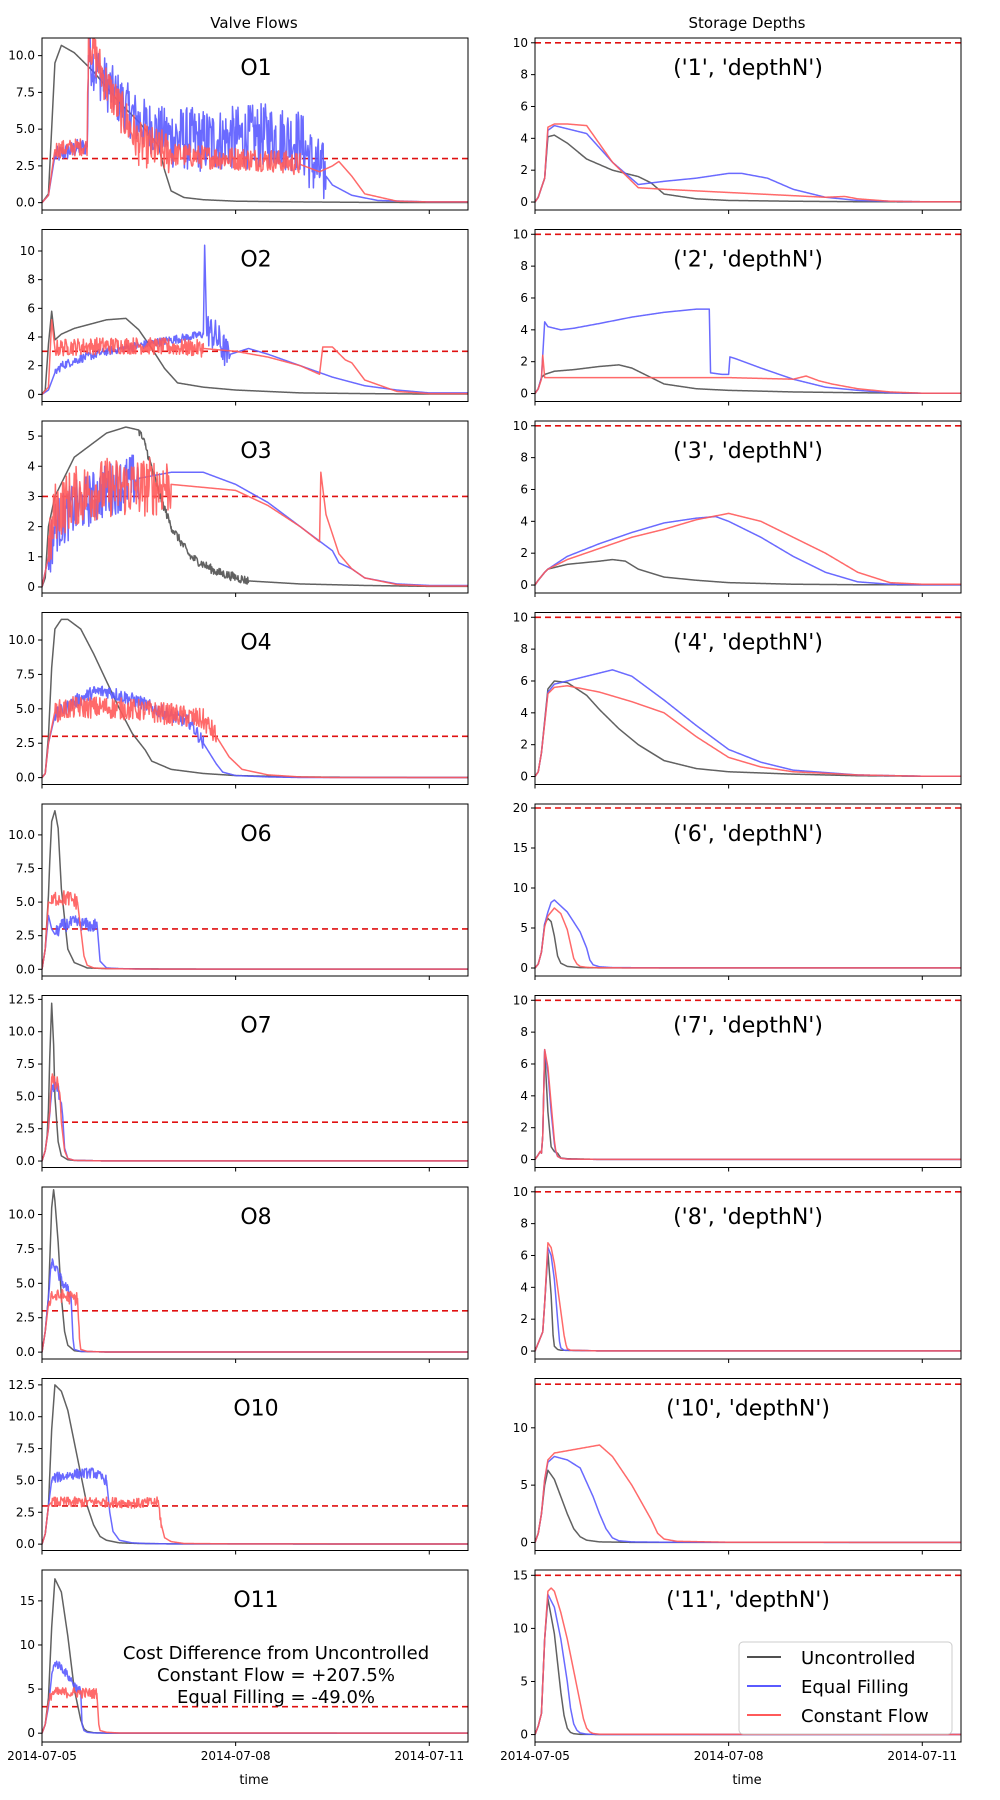 This screenshot has width=1000, height=1800. I want to click on panel-o7: 0.0 2.5 5.0 7.5 10.0 12.5 O7, so click(238, 1082).